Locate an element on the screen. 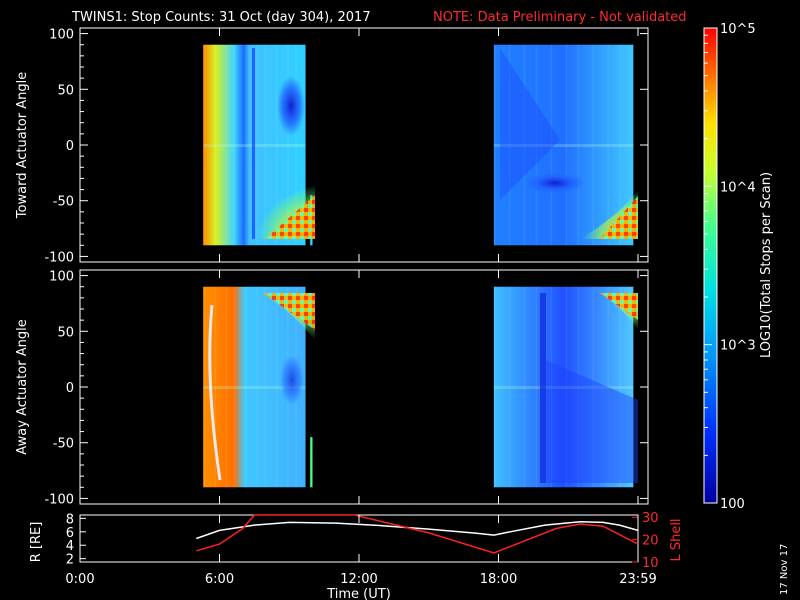 This screenshot has width=800, height=600. lshell-tick-label: 30 is located at coordinates (650, 518).